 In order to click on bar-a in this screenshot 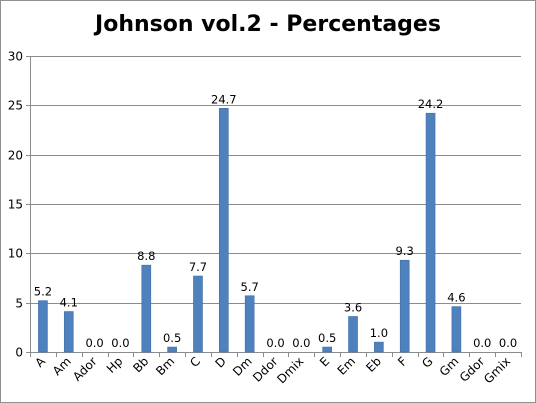, I will do `click(43, 326)`.